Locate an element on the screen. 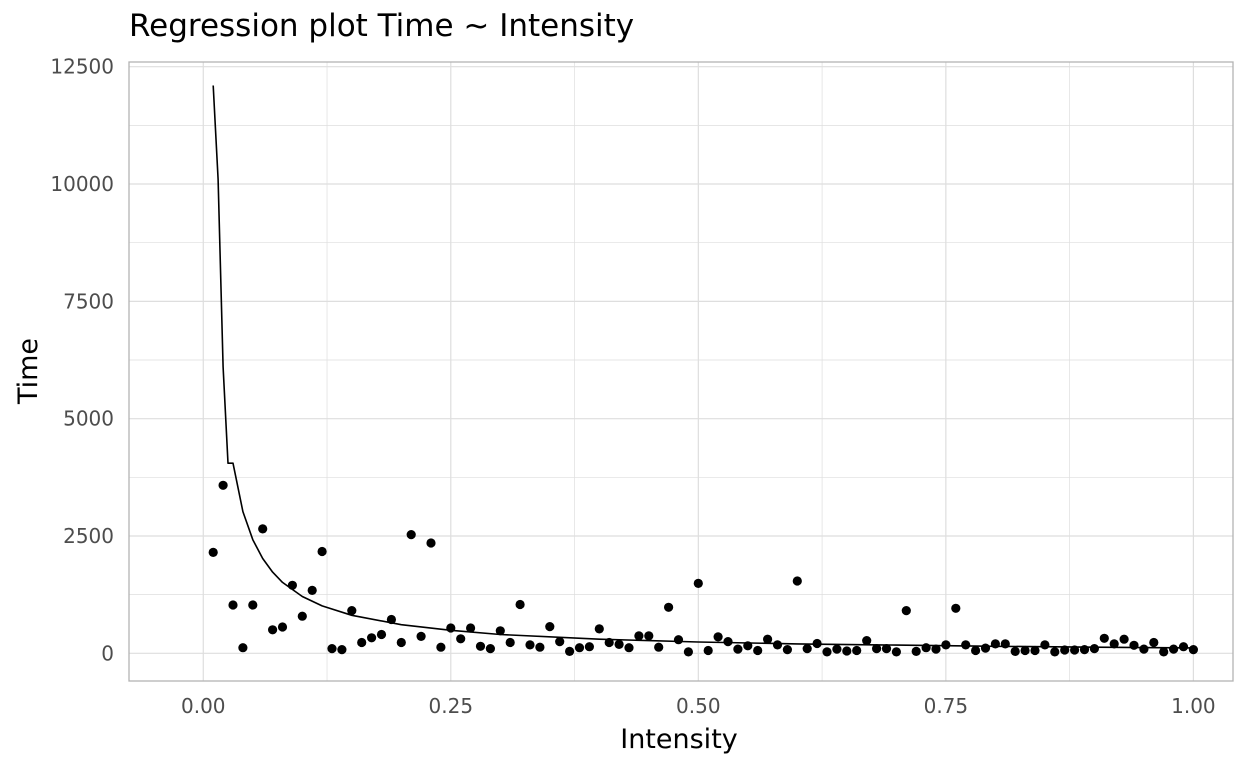 This screenshot has height=768, width=1248. y-tick-label: 2500 is located at coordinates (88, 536).